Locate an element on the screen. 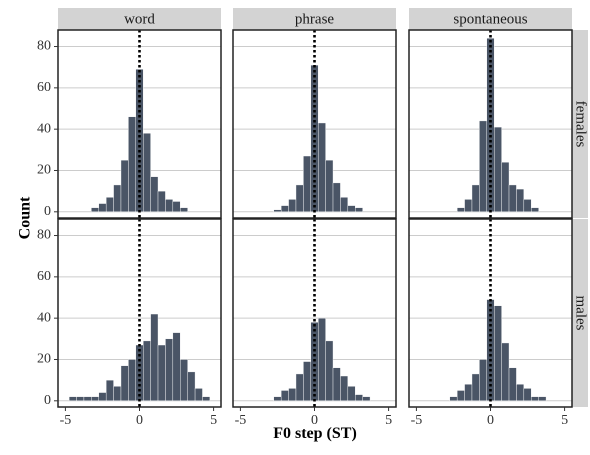  facet-strip-phrase is located at coordinates (314, 19).